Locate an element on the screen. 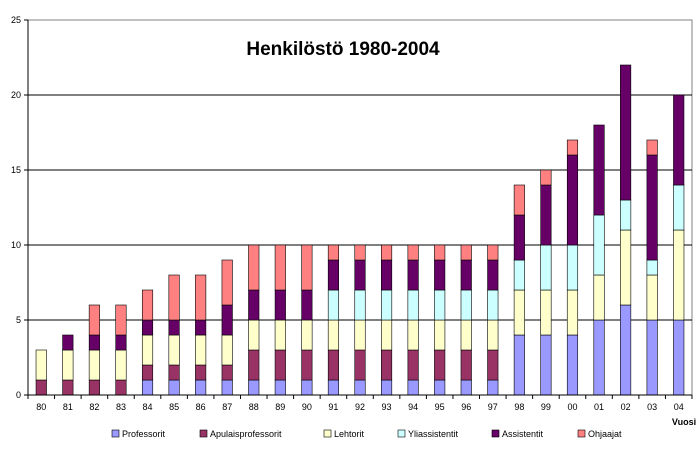  y-axis: 0 5 10 15 20 25 is located at coordinates (20, 207).